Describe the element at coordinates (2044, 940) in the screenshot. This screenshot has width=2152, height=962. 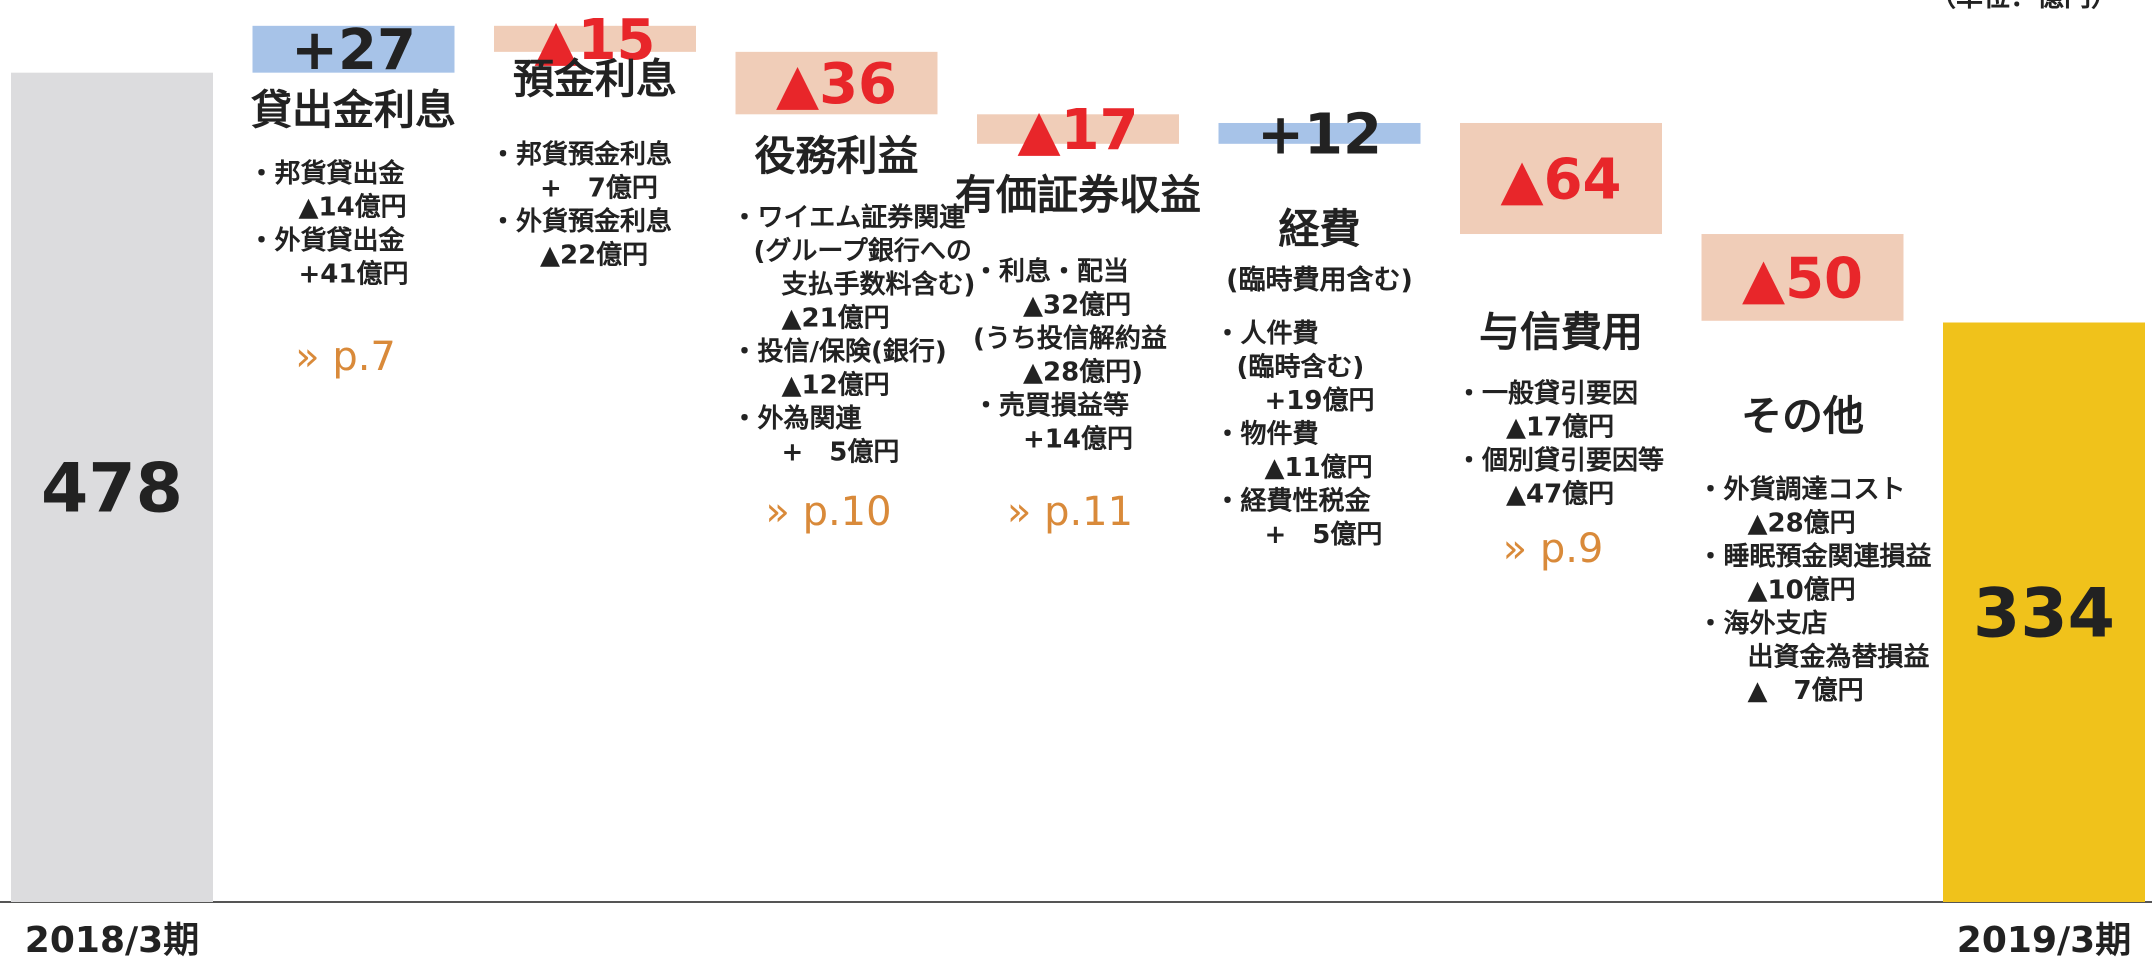
I see `category-label: 2019/3期` at that location.